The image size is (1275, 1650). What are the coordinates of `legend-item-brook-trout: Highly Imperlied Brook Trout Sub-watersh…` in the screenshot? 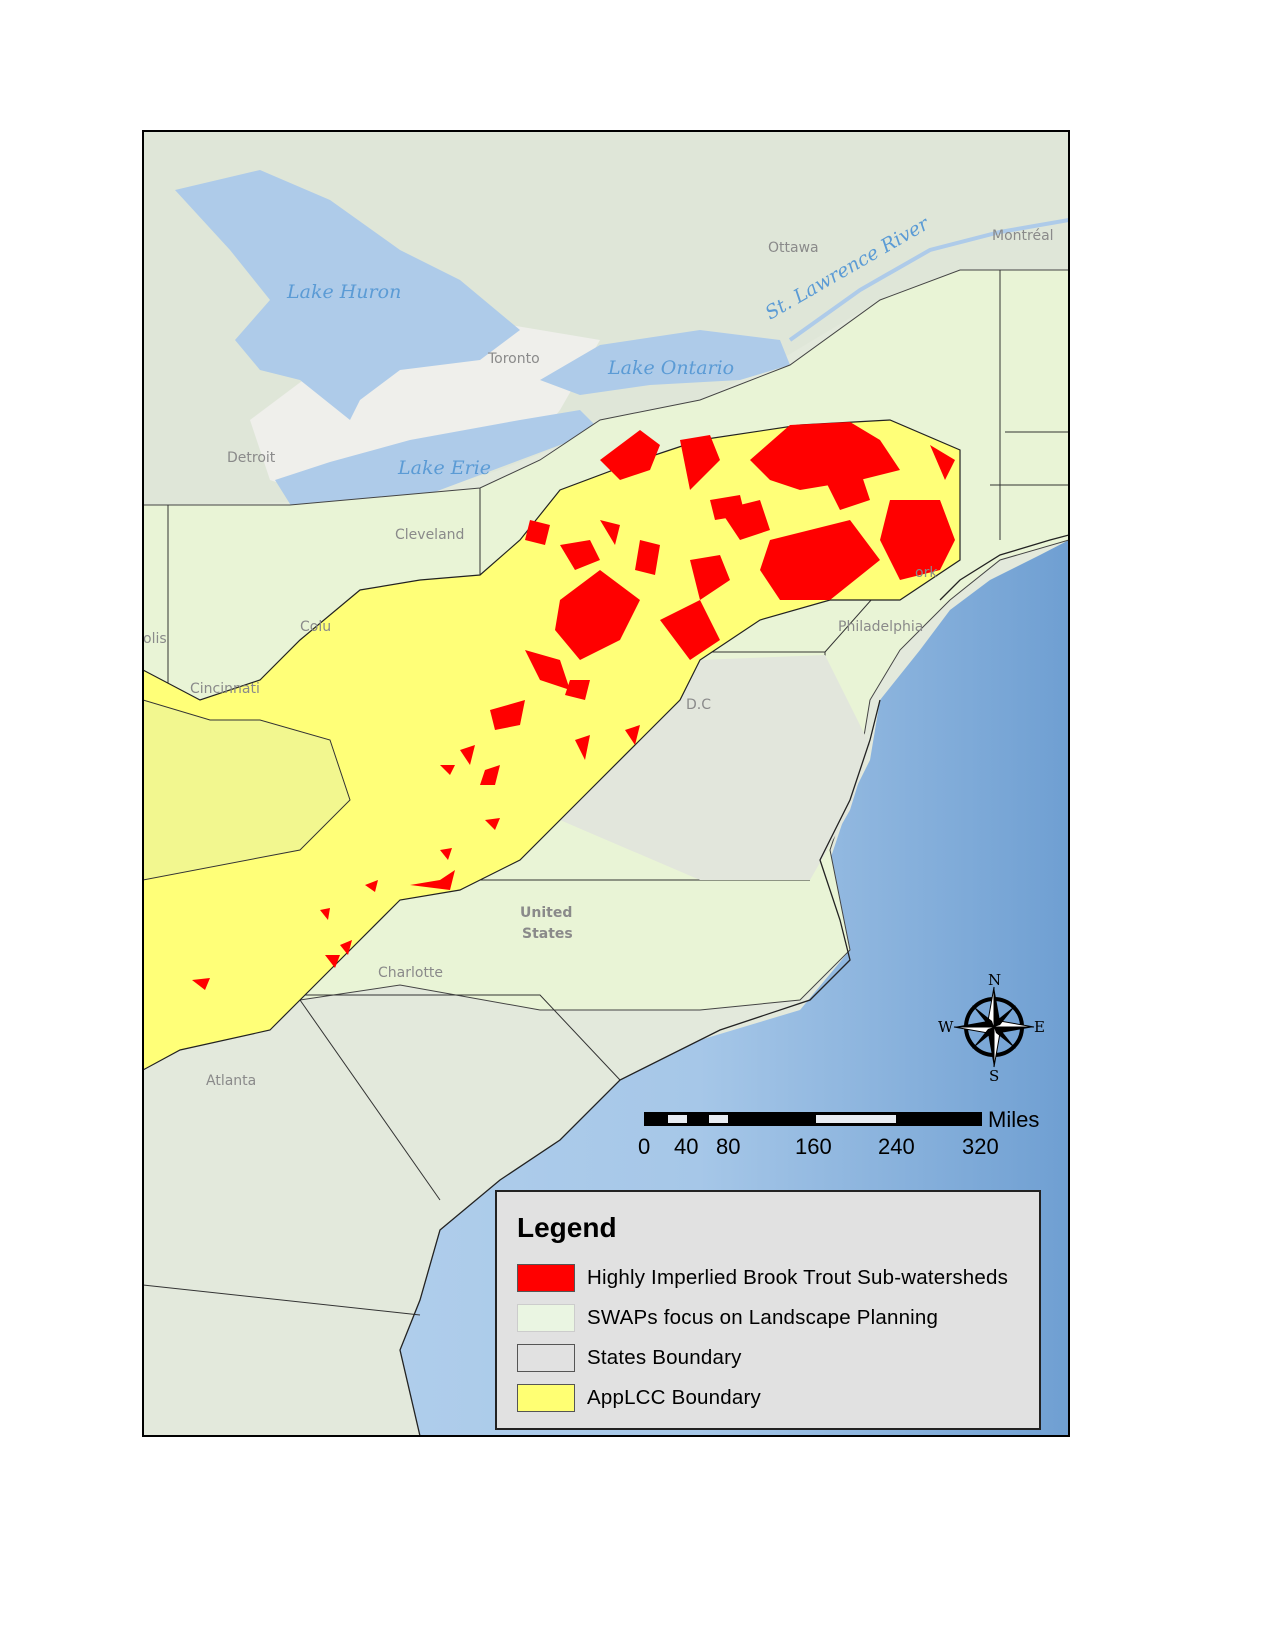 It's located at (762, 1278).